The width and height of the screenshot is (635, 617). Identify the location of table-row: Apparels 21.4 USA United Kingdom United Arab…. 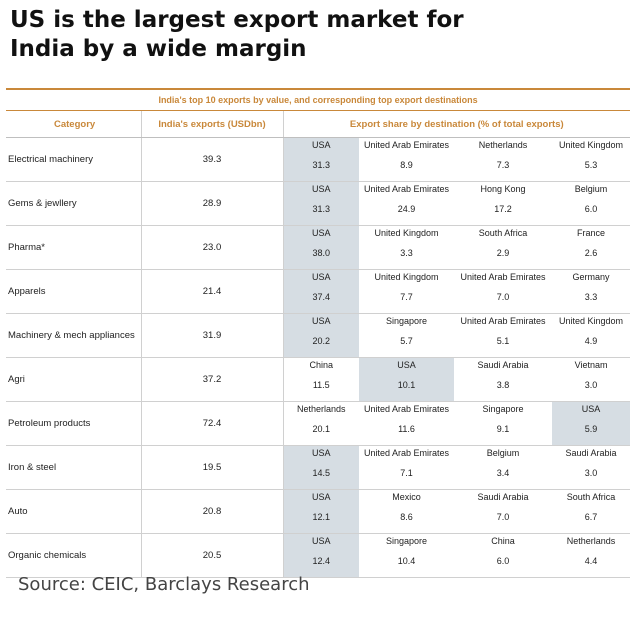
(318, 291).